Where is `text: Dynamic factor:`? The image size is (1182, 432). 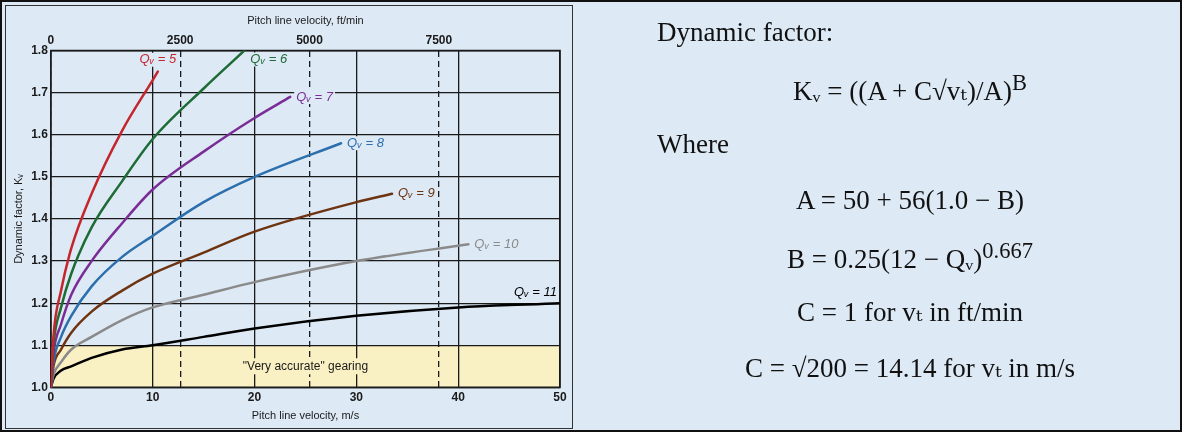 text: Dynamic factor: is located at coordinates (745, 32).